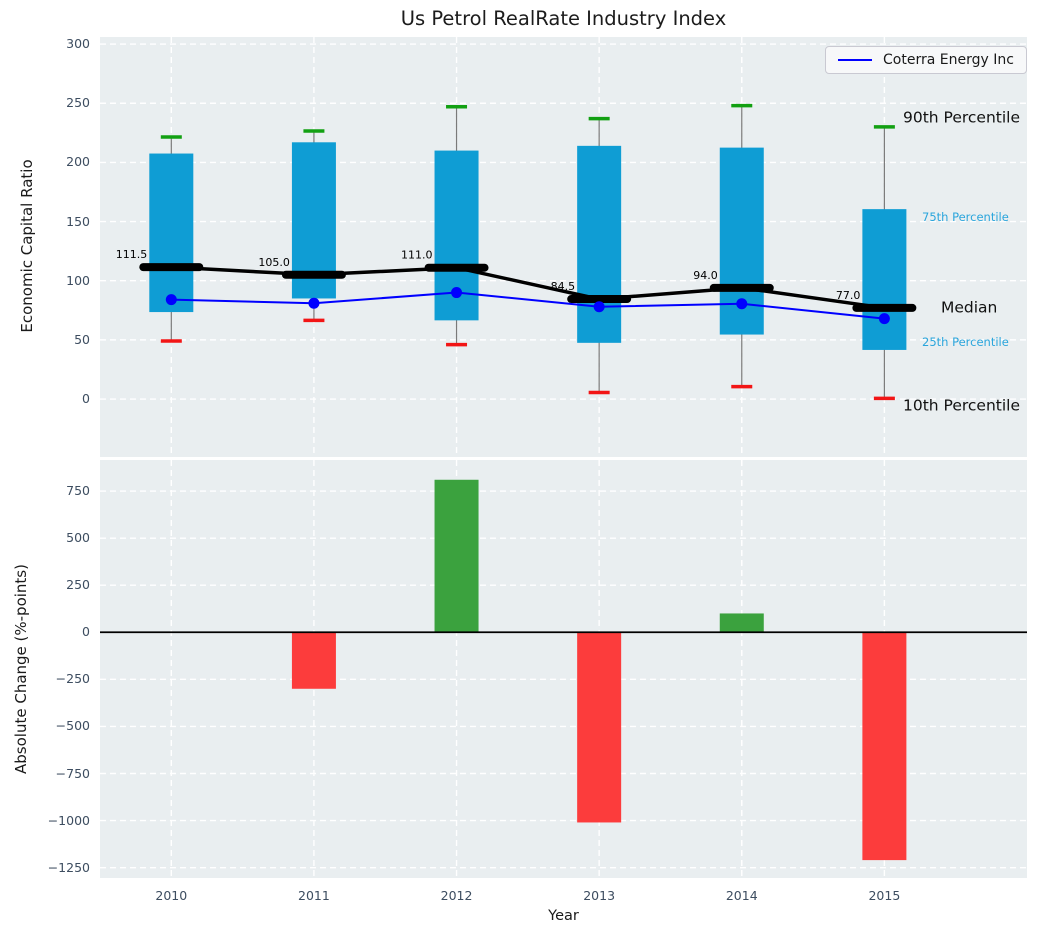 The image size is (1039, 942). What do you see at coordinates (742, 304) in the screenshot?
I see `company-point-2014` at bounding box center [742, 304].